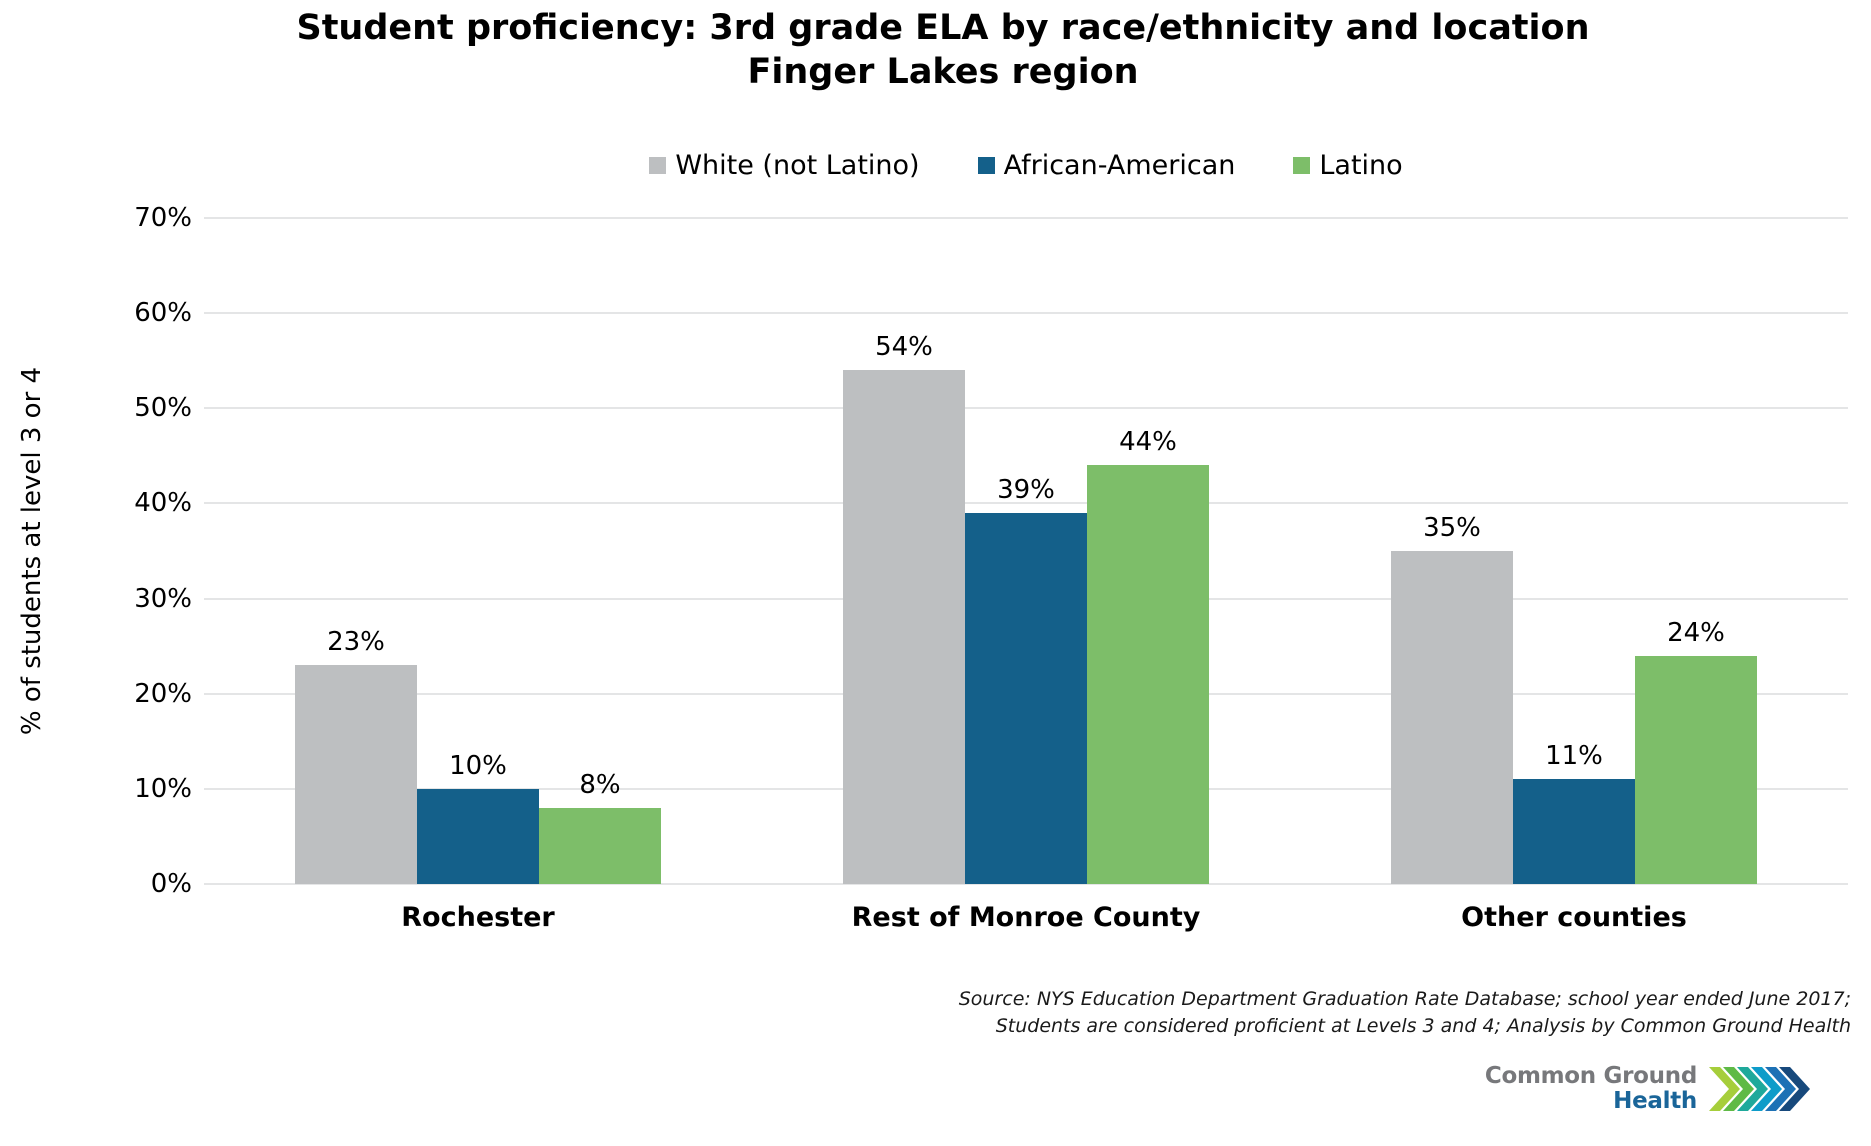  Describe the element at coordinates (1026, 698) in the screenshot. I see `bar-rest-of-monroe-county-african-american` at that location.